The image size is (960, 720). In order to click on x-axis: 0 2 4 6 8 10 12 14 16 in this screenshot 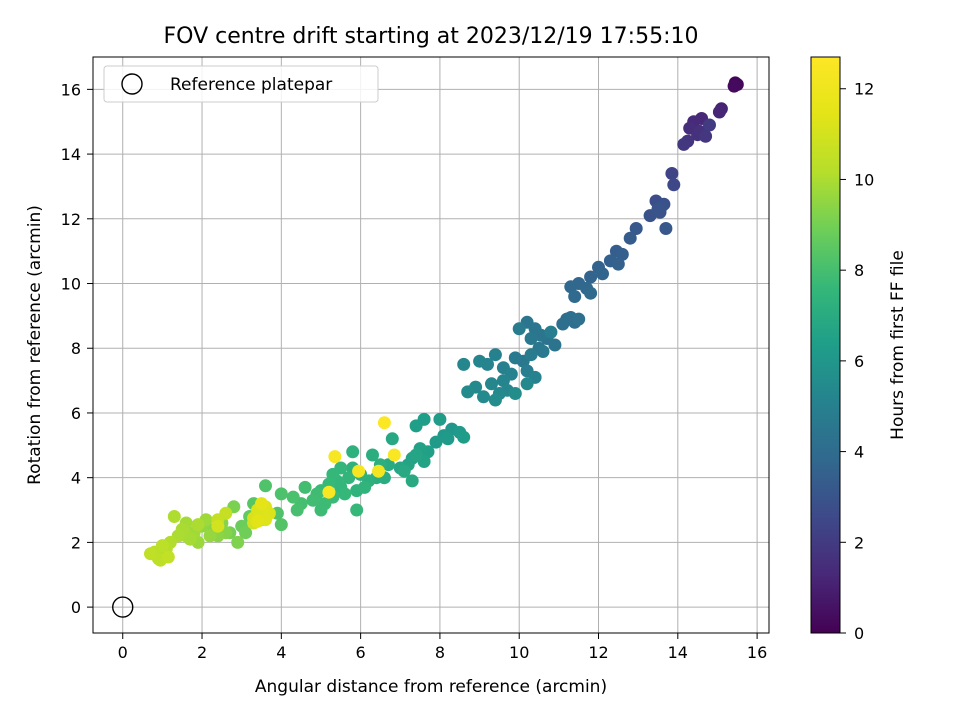, I will do `click(442, 647)`.